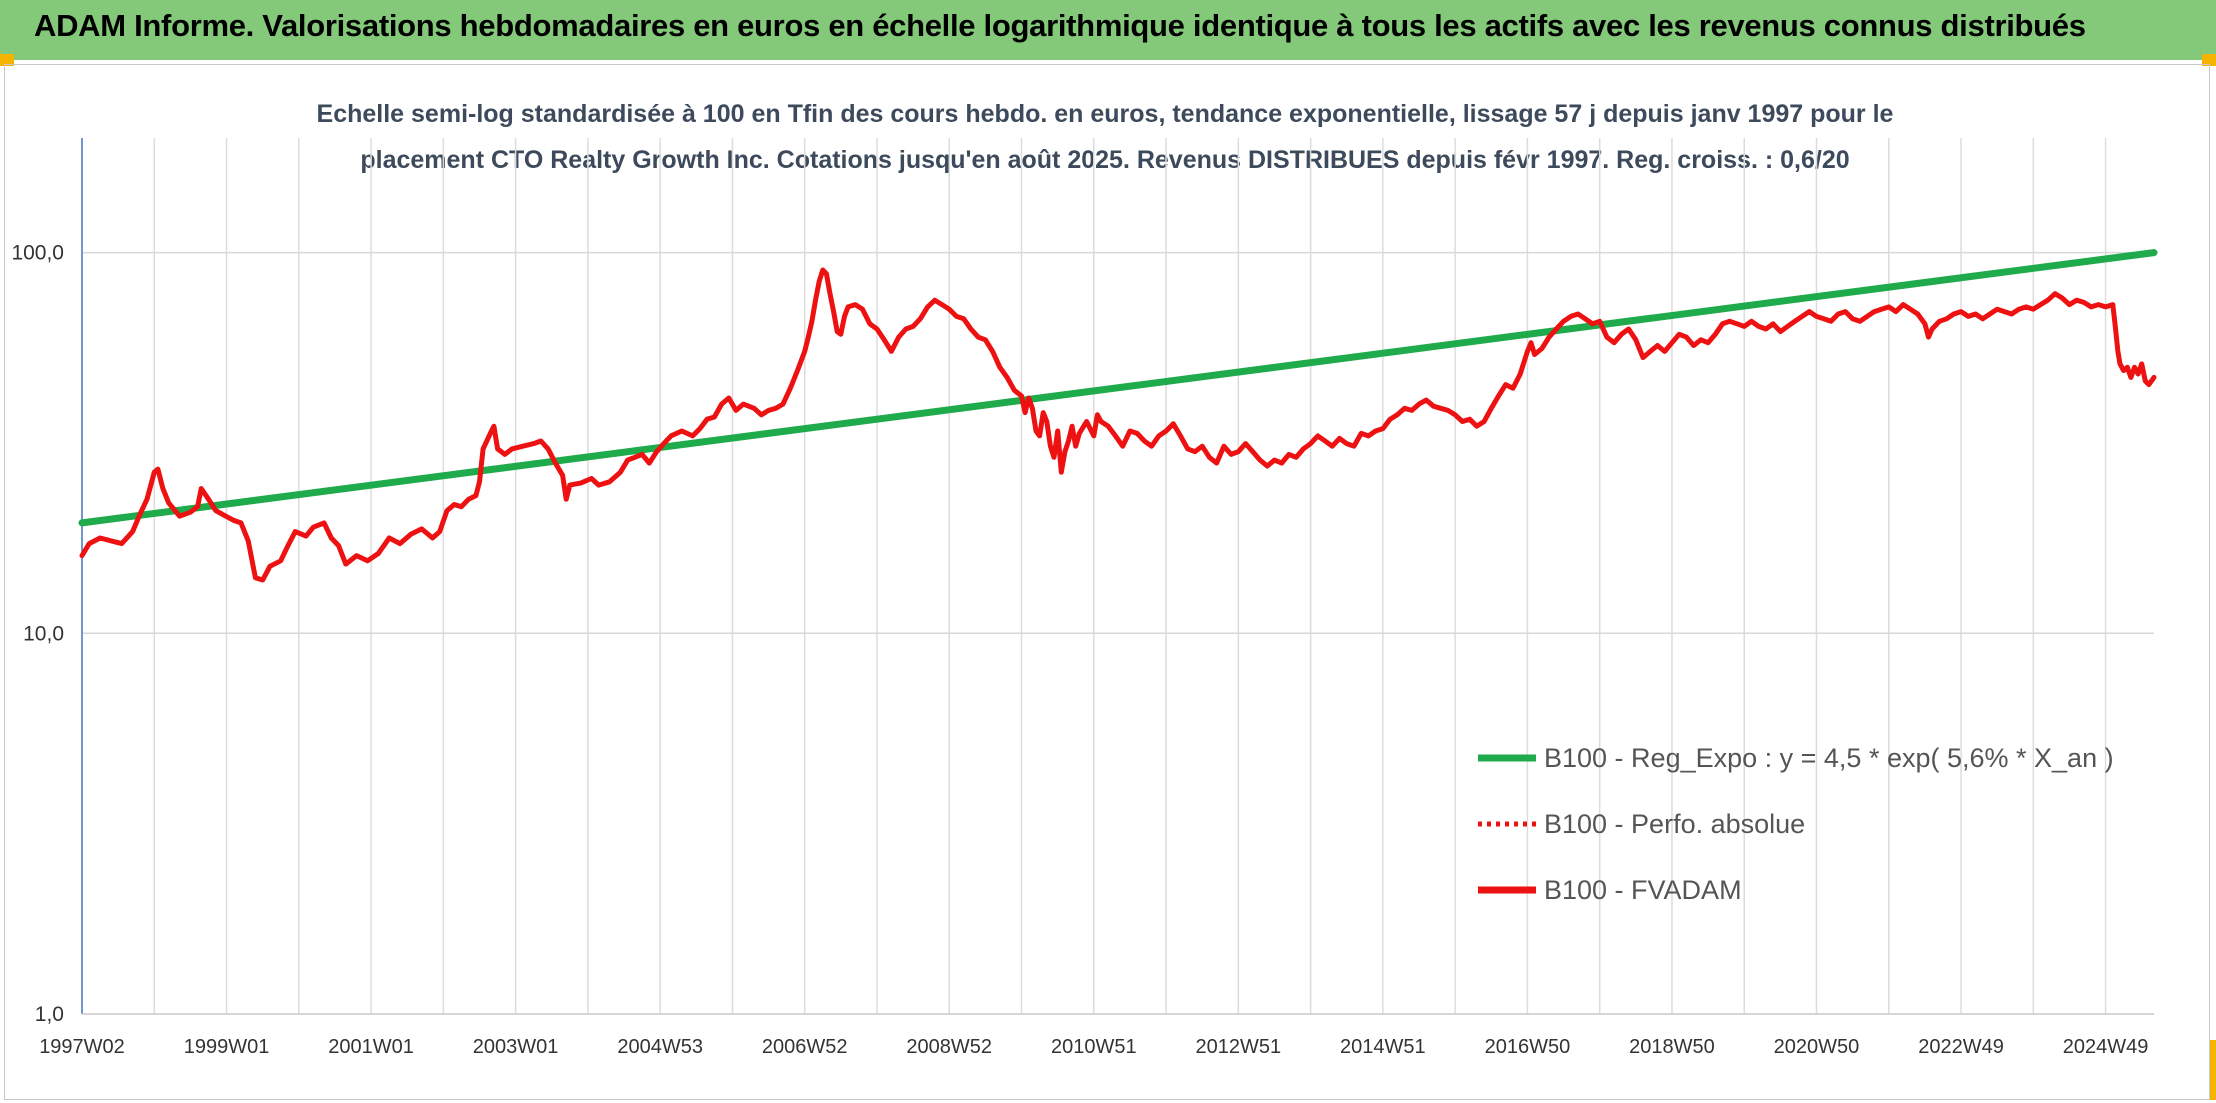  What do you see at coordinates (371, 1047) in the screenshot?
I see `x-tick-label: 2001W01` at bounding box center [371, 1047].